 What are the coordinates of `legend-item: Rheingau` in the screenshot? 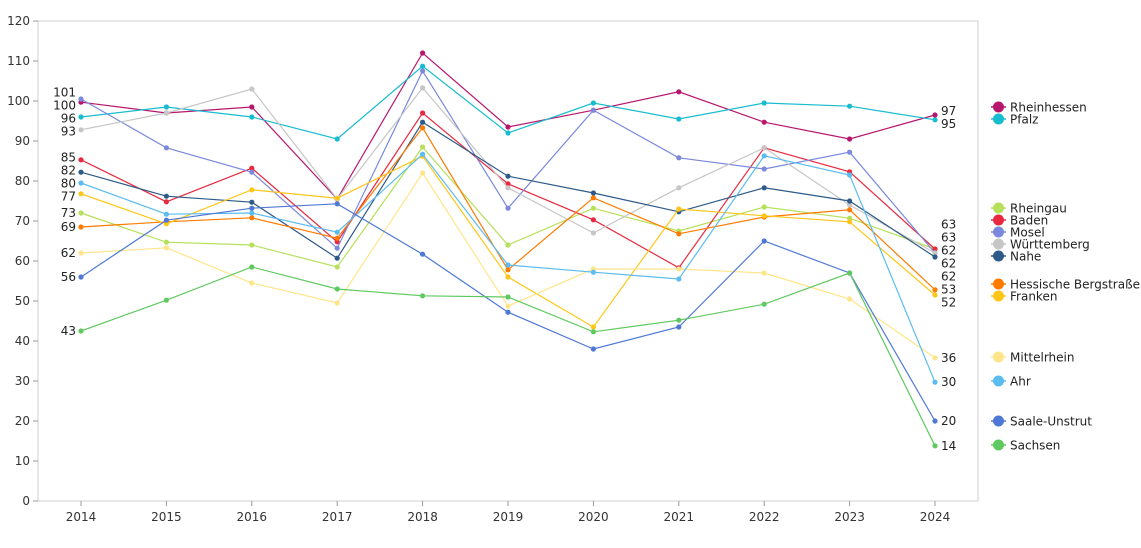 It's located at (1029, 209).